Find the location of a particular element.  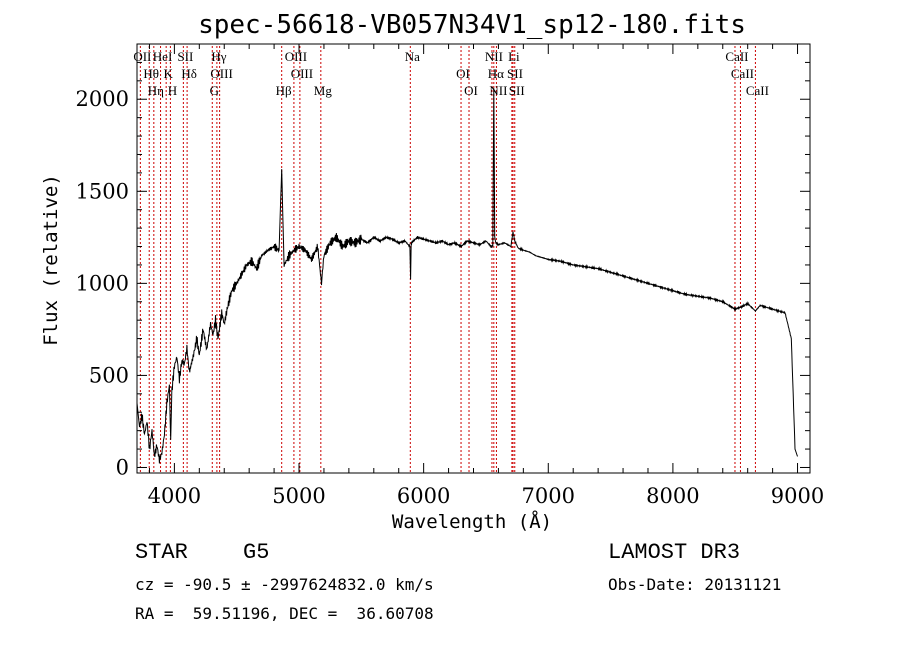

class-type: STAR is located at coordinates (161, 552).